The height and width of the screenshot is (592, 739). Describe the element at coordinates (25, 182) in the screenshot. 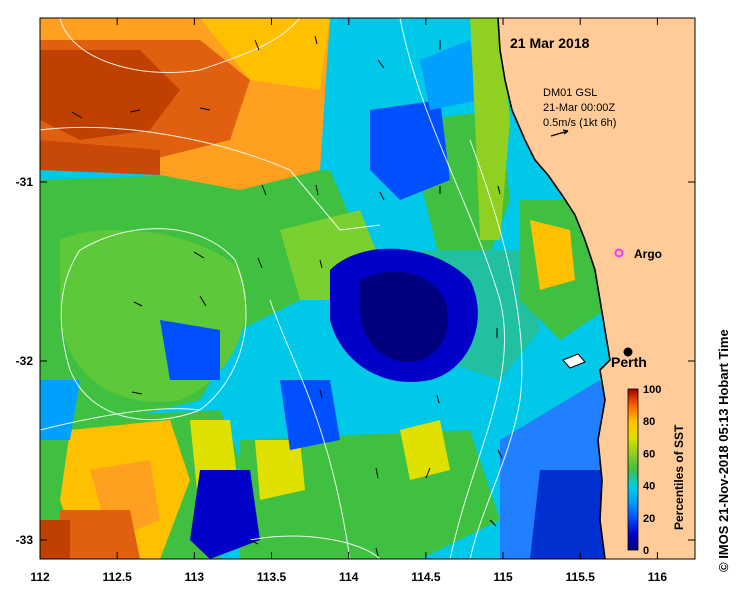

I see `y-tick-label: -31` at that location.